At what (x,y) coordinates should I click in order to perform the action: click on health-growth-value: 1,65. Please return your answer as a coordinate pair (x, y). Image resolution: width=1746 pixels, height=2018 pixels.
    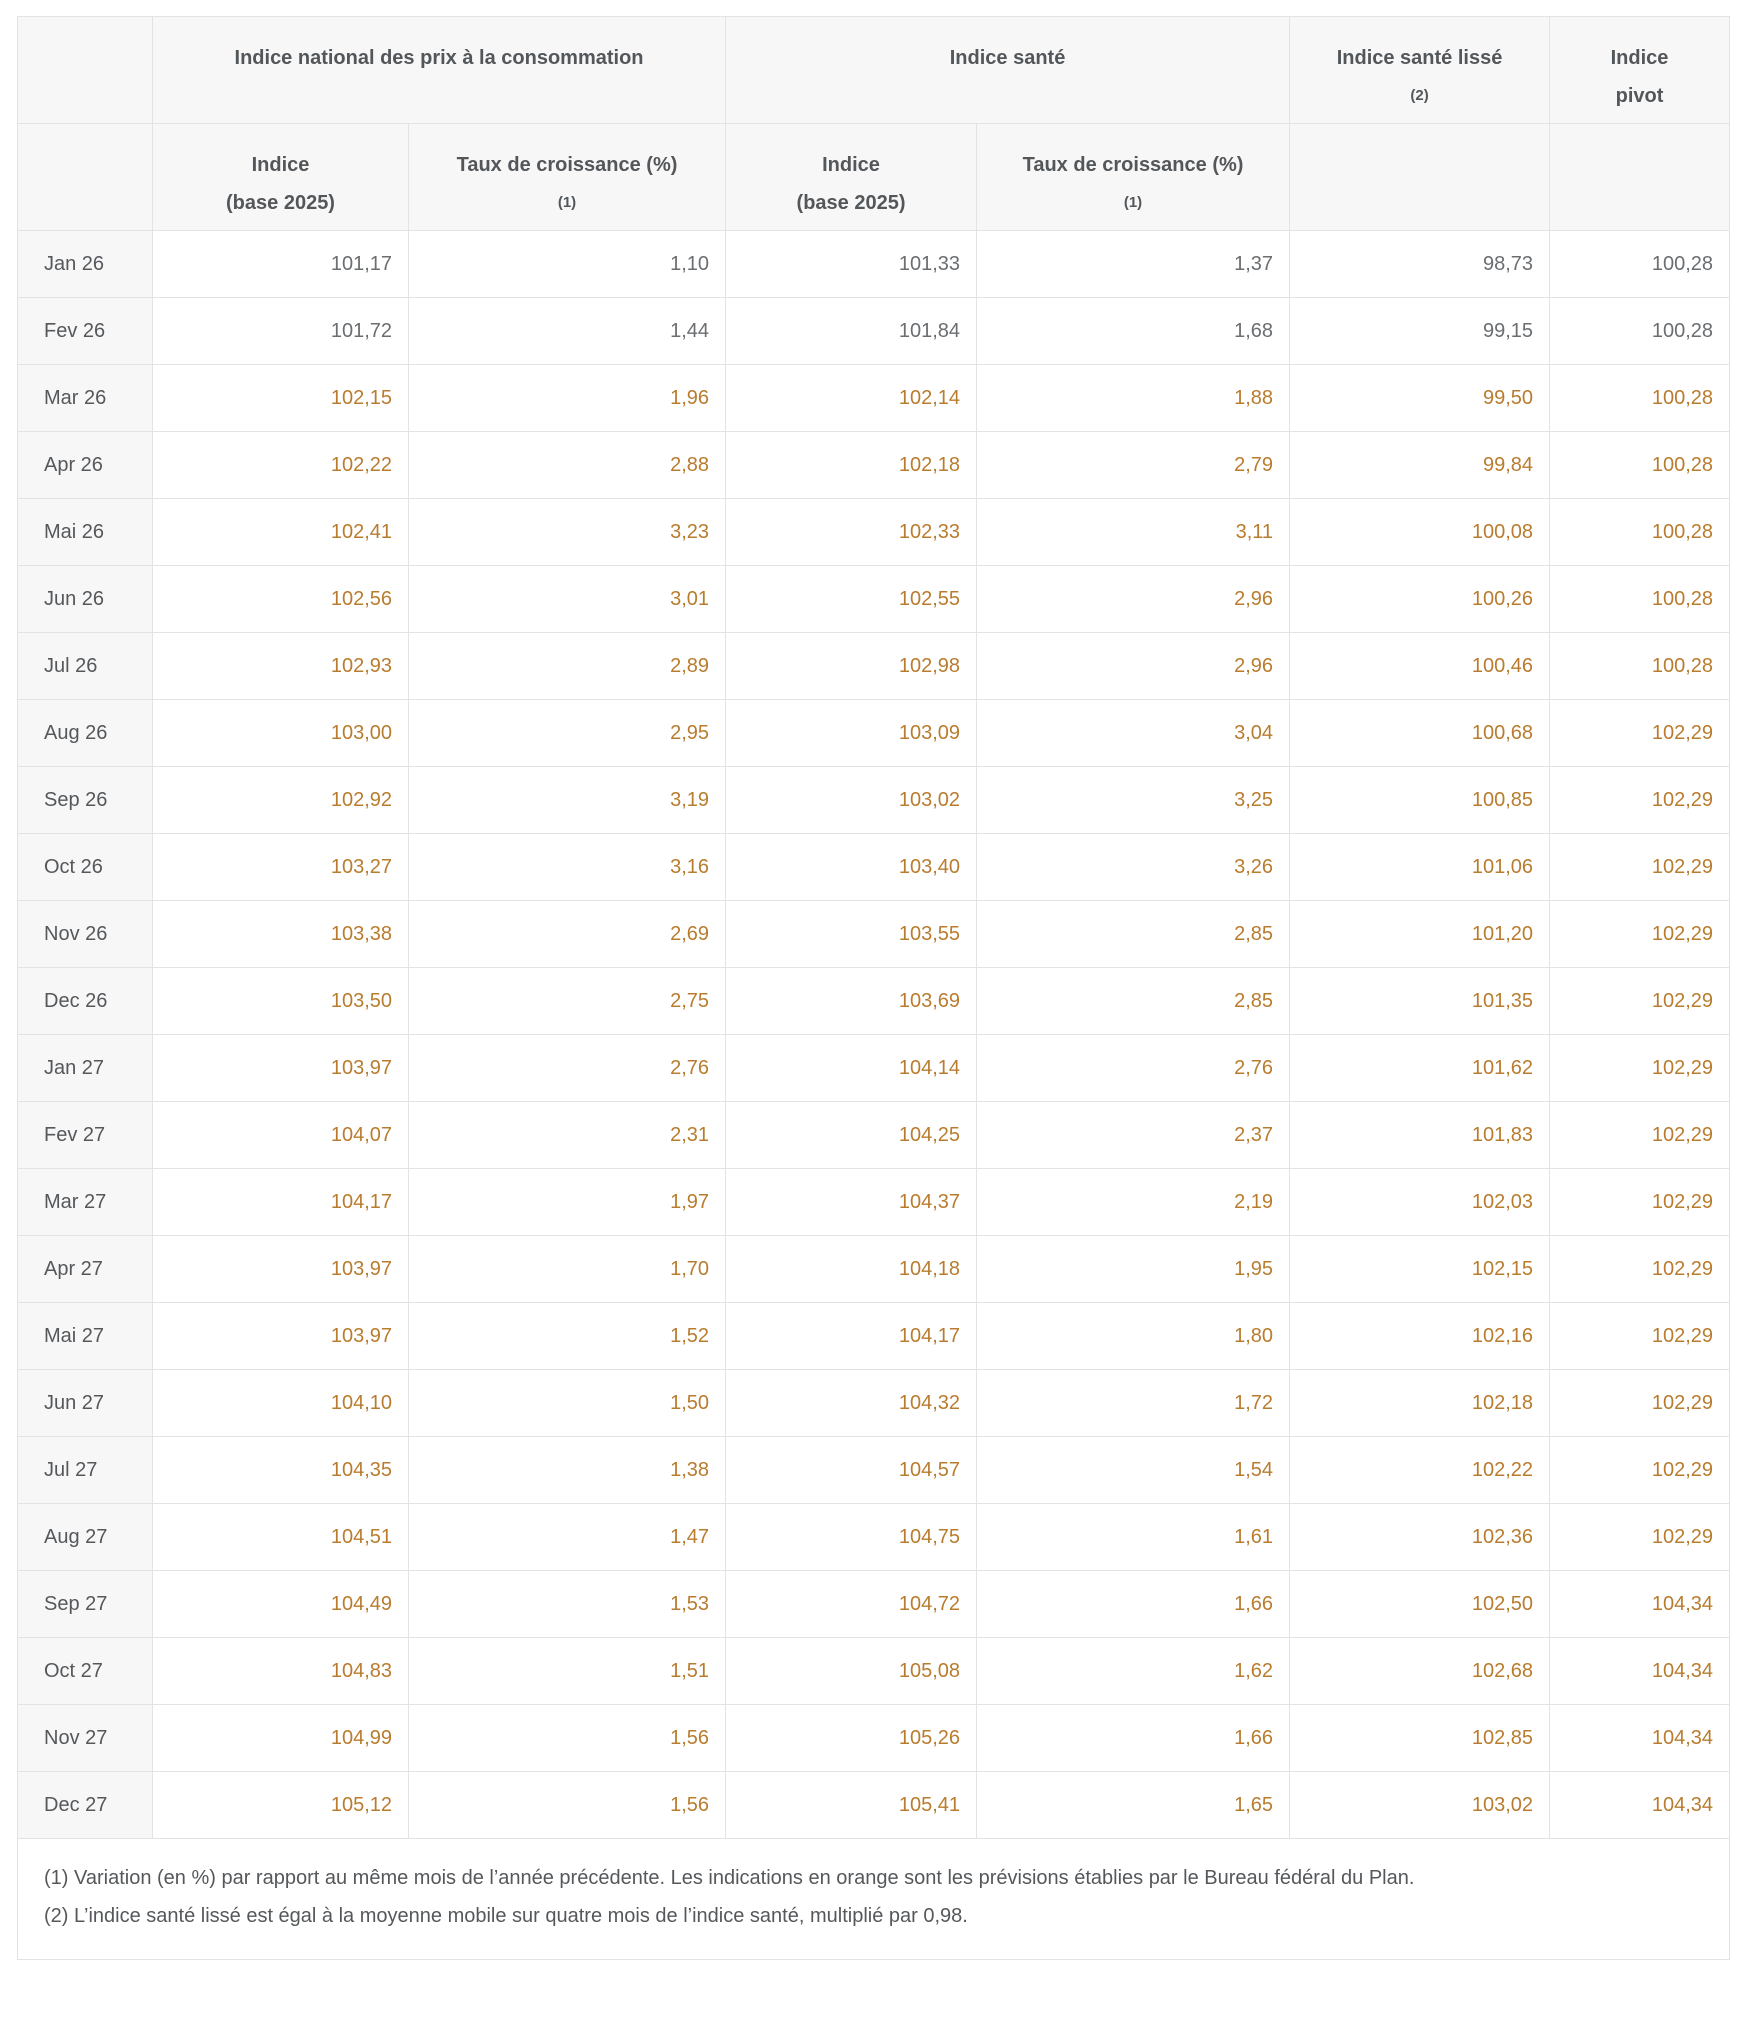
    Looking at the image, I should click on (1133, 1805).